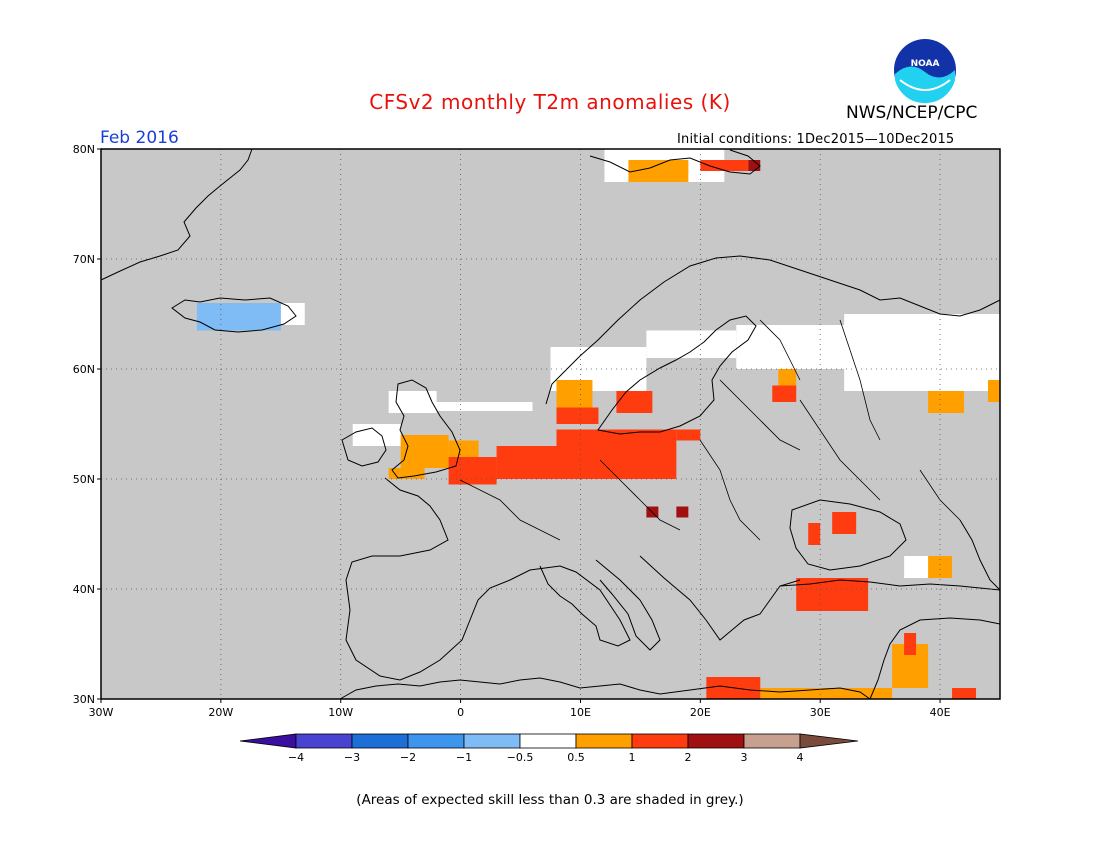 The height and width of the screenshot is (850, 1100). What do you see at coordinates (408, 757) in the screenshot?
I see `colorbar-label: −2` at bounding box center [408, 757].